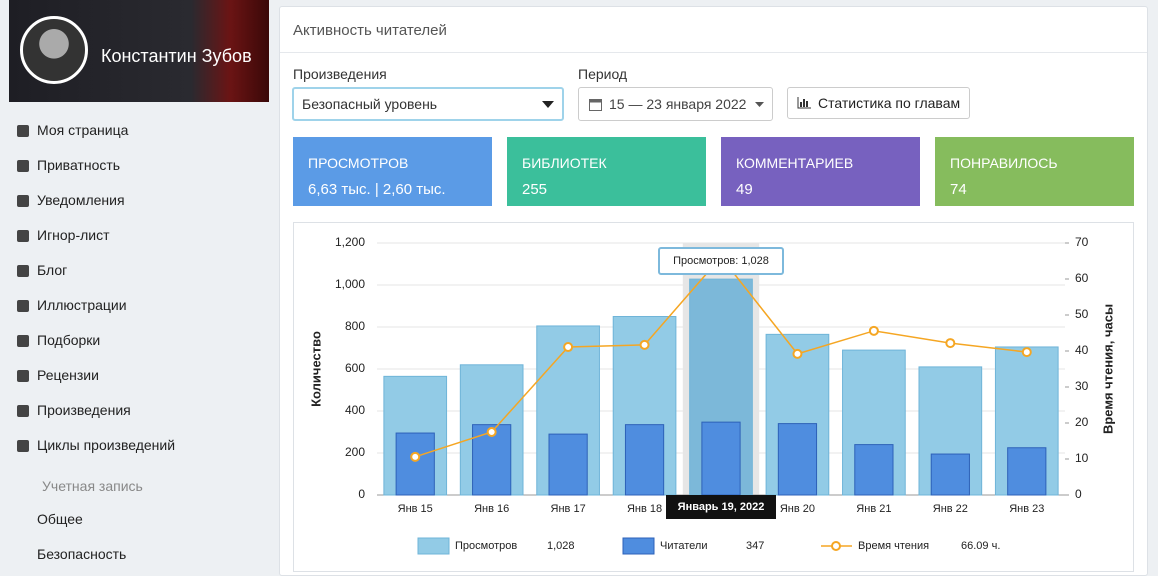 The image size is (1158, 576). Describe the element at coordinates (52, 270) in the screenshot. I see `menu-item: Блог` at that location.